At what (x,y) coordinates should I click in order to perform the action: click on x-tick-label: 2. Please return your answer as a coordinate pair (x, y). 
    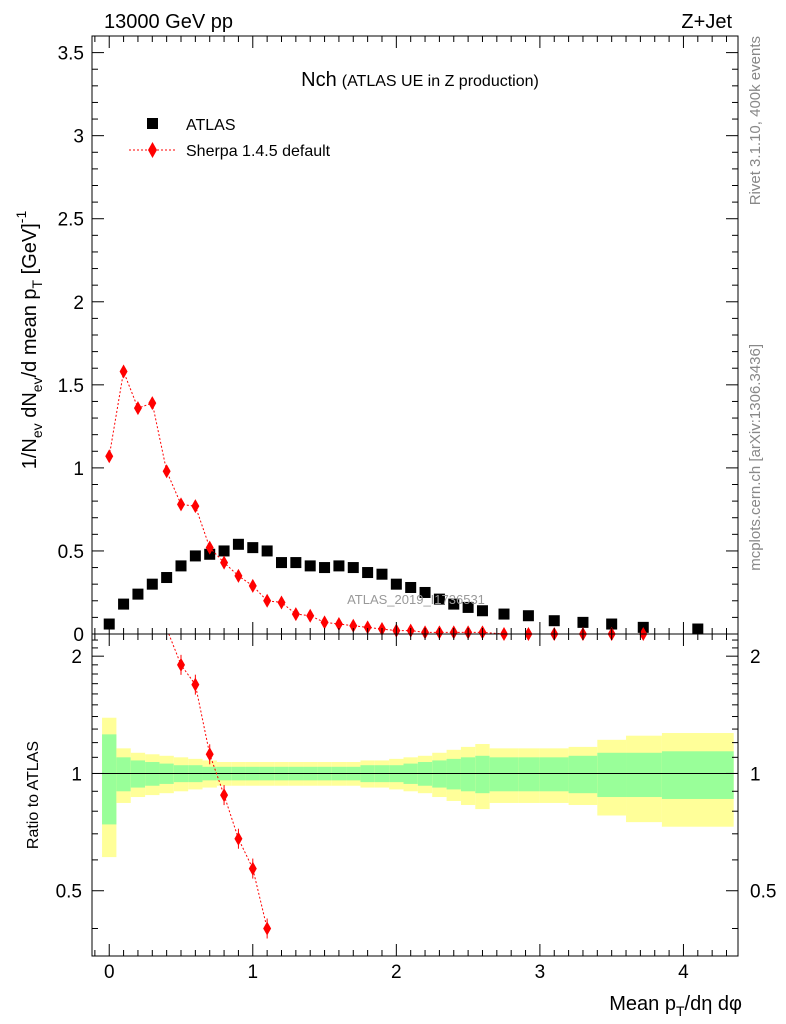
    Looking at the image, I should click on (396, 972).